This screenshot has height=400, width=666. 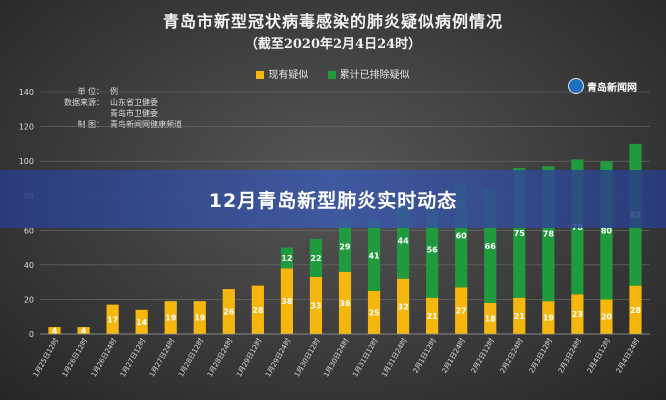 I want to click on data-label-current: 23, so click(x=577, y=314).